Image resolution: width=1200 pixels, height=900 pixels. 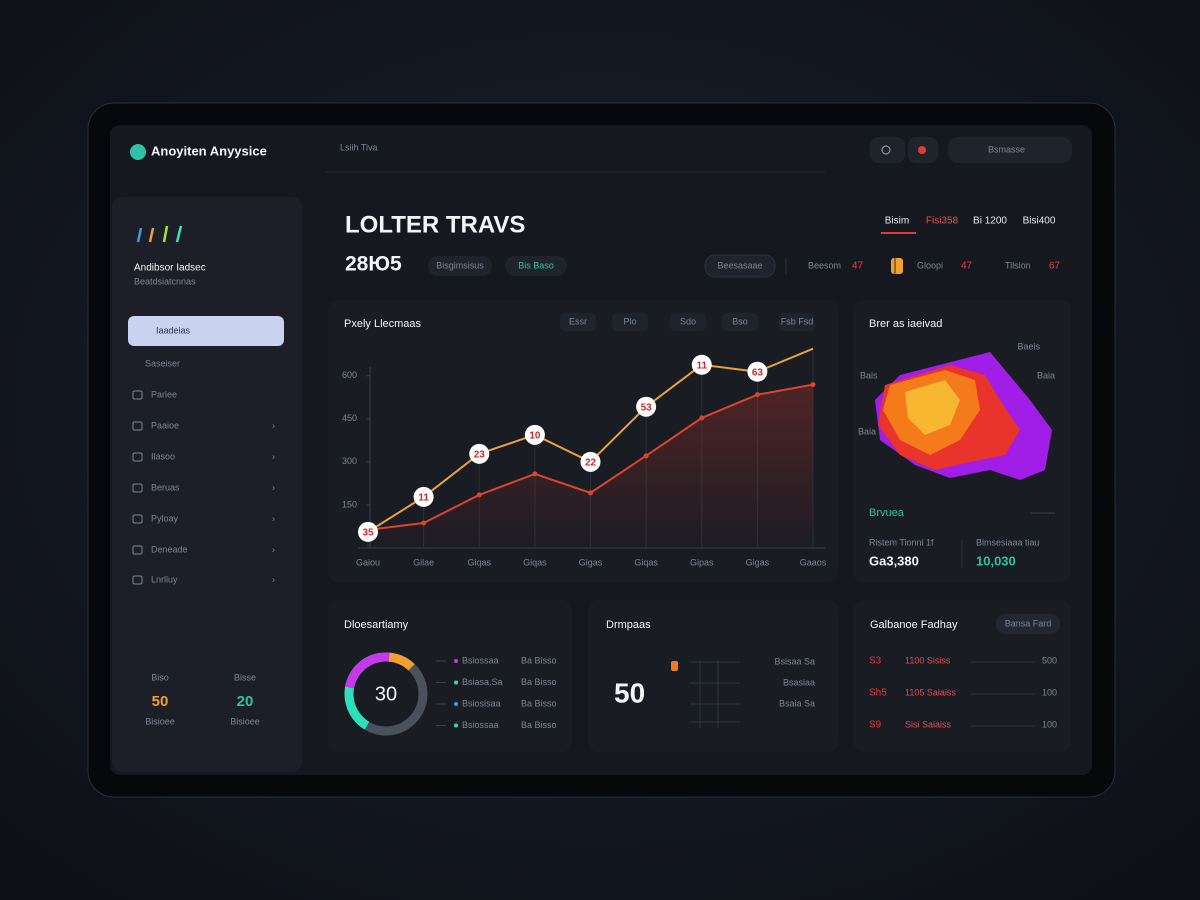 What do you see at coordinates (990, 221) in the screenshot?
I see `tab: Bi 1200` at bounding box center [990, 221].